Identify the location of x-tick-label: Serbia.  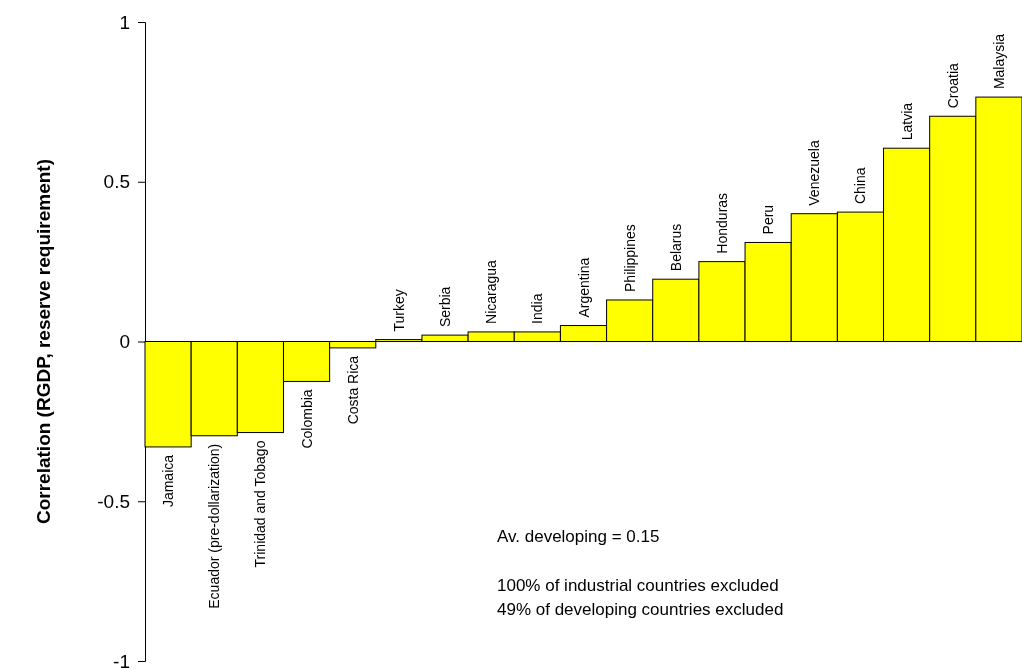
(445, 307).